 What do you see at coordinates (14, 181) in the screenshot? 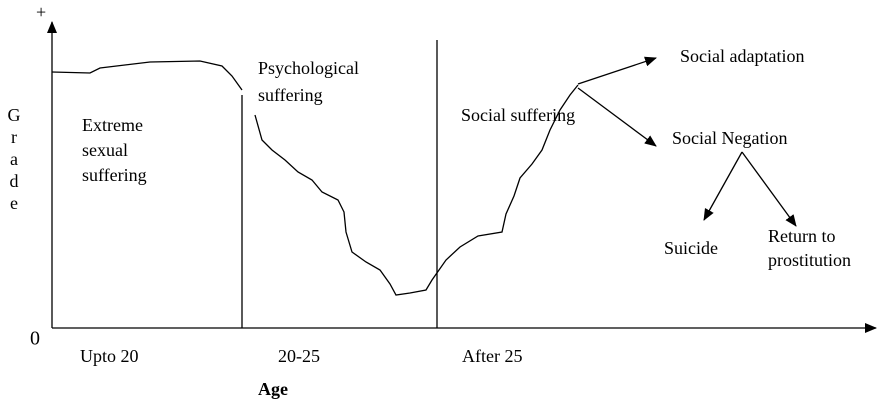
I see `y-axis-label-letter: d` at bounding box center [14, 181].